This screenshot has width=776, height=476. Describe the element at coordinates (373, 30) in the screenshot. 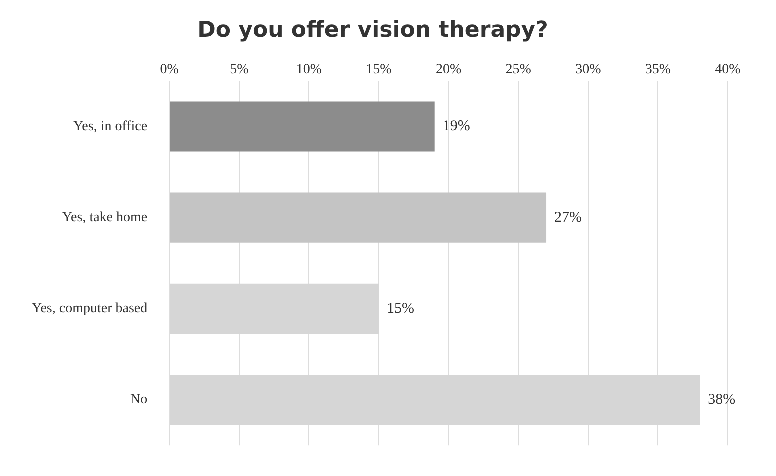

I see `chart-title: Do you offer vision therapy?` at that location.